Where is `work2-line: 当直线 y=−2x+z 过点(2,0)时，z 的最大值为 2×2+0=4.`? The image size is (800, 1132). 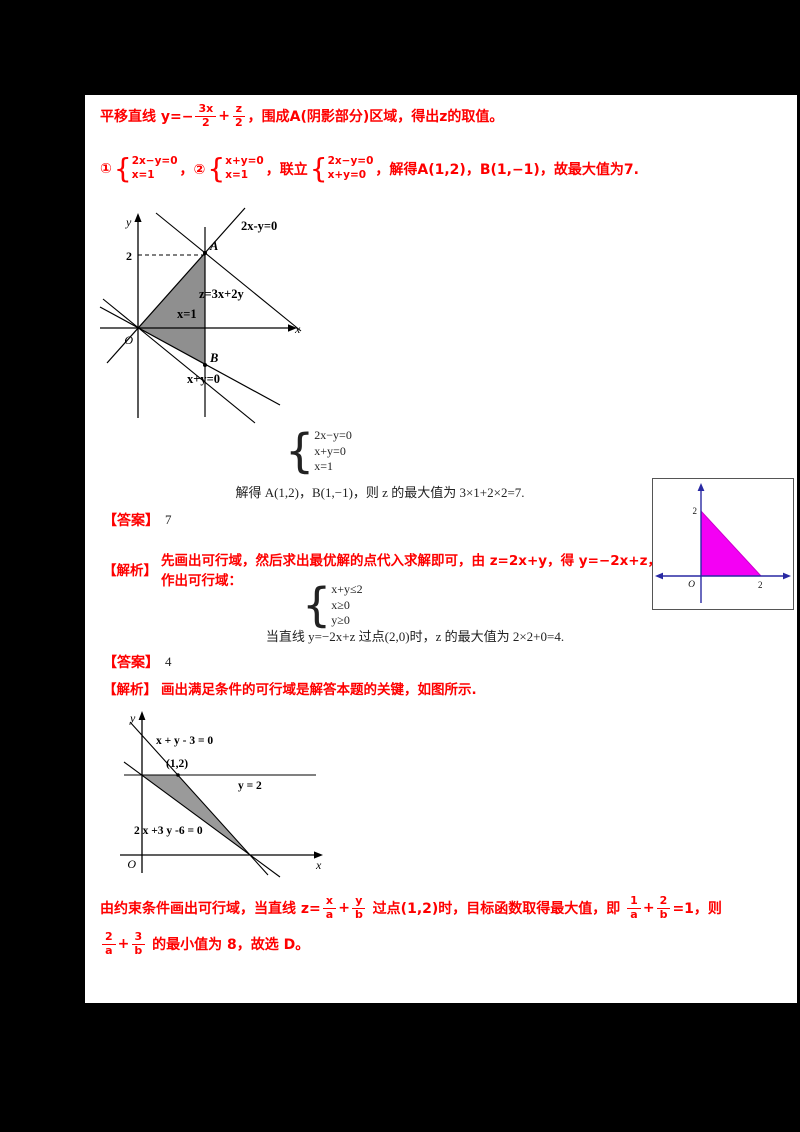 work2-line: 当直线 y=−2x+z 过点(2,0)时，z 的最大值为 2×2+0=4. is located at coordinates (415, 635).